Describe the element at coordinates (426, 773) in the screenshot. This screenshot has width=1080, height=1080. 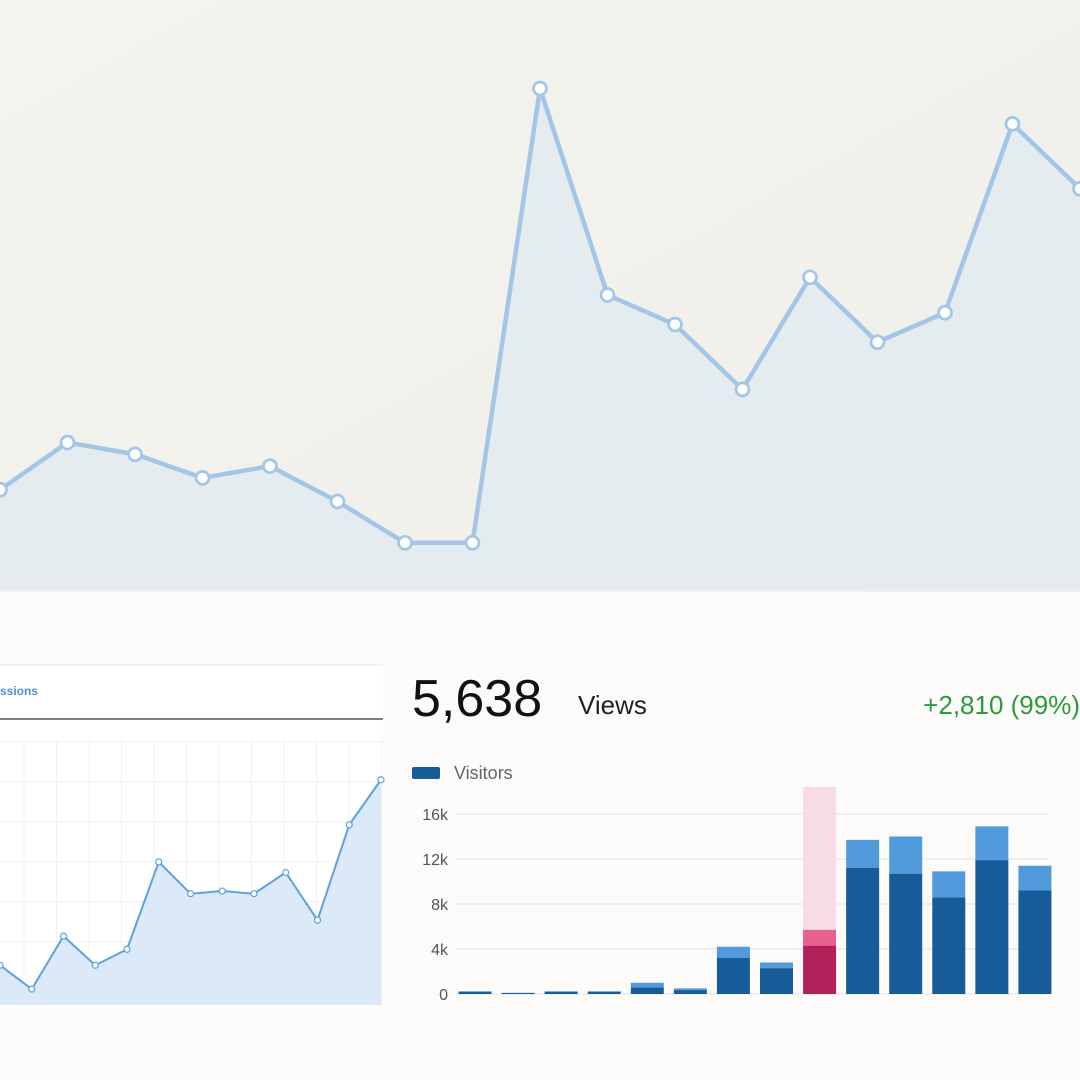
I see `legend-swatch` at that location.